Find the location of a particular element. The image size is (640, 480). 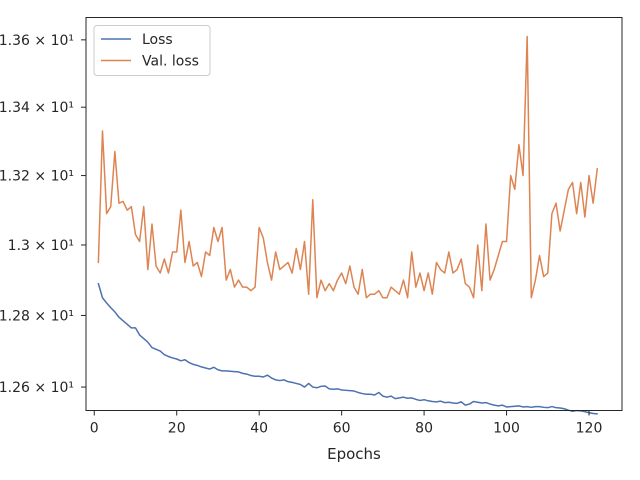

legend: Loss Val. loss is located at coordinates (152, 50).